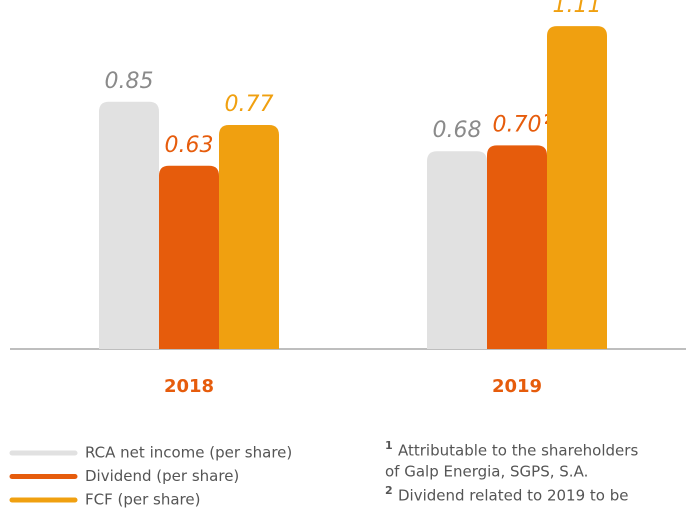 This screenshot has width=686, height=511. Describe the element at coordinates (249, 104) in the screenshot. I see `data-label: 0.77` at that location.